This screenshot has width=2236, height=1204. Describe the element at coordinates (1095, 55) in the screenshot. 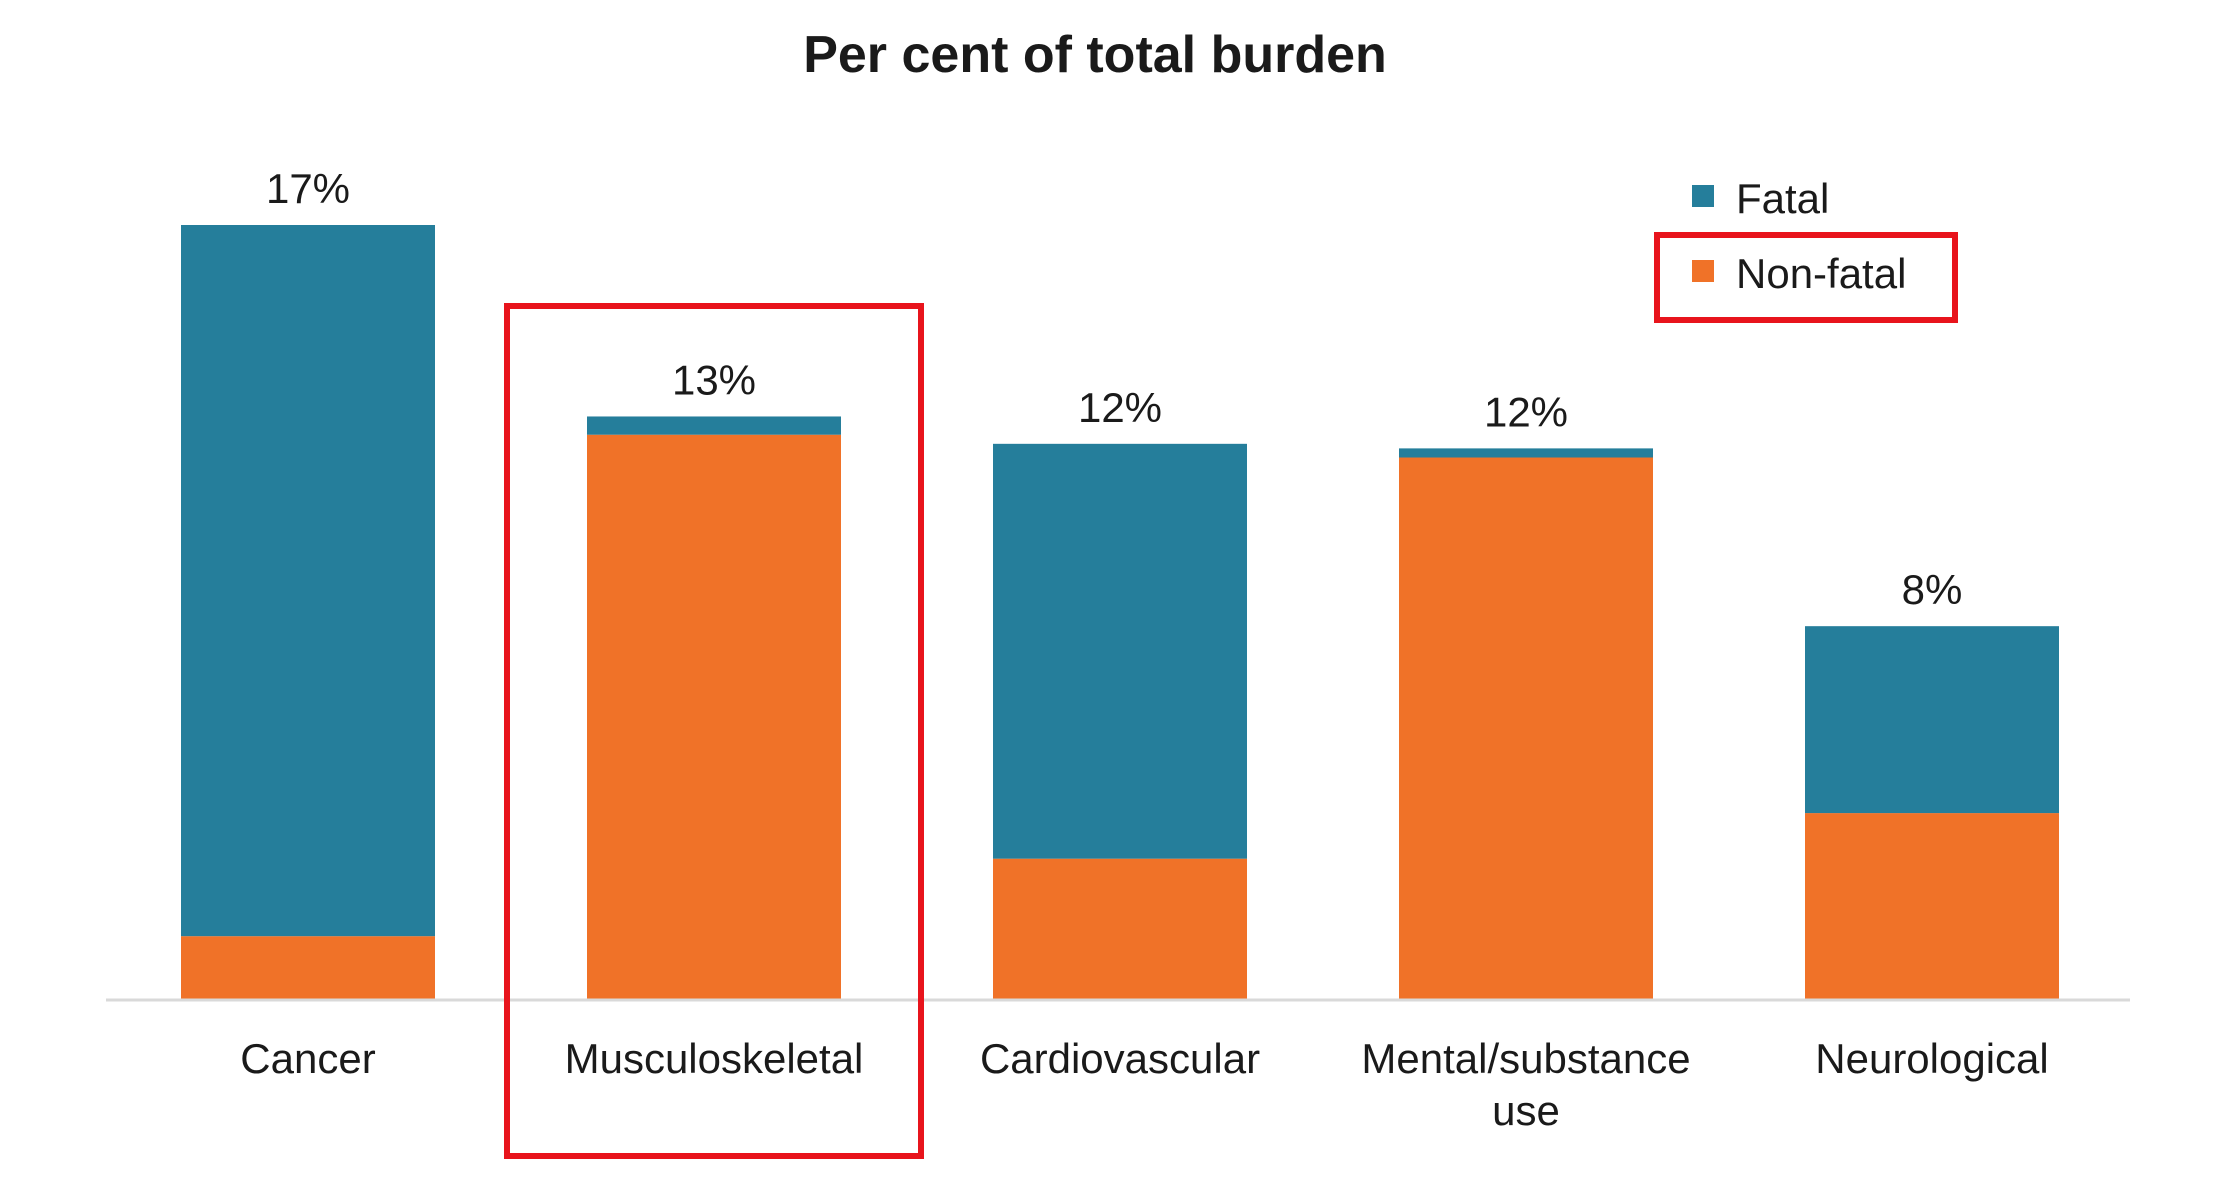

I see `chart-title: Per cent of total burden` at that location.